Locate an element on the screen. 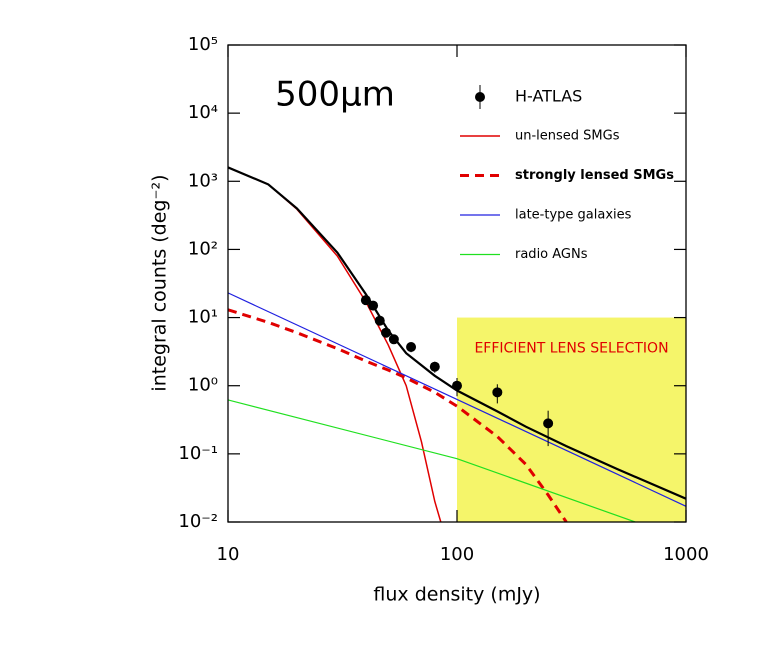  region-label: EFFICIENT LENS SELECTION is located at coordinates (571, 349).